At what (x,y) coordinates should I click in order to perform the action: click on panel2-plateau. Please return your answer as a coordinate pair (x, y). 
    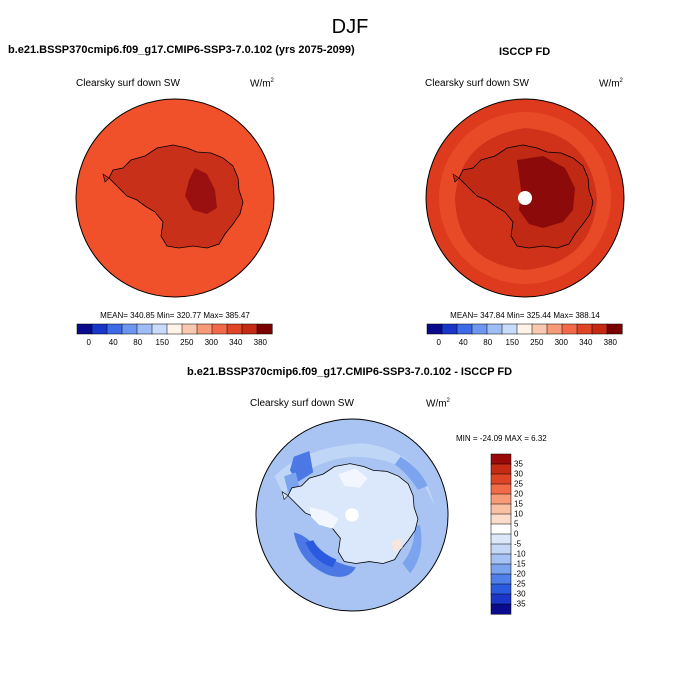
    Looking at the image, I should click on (546, 192).